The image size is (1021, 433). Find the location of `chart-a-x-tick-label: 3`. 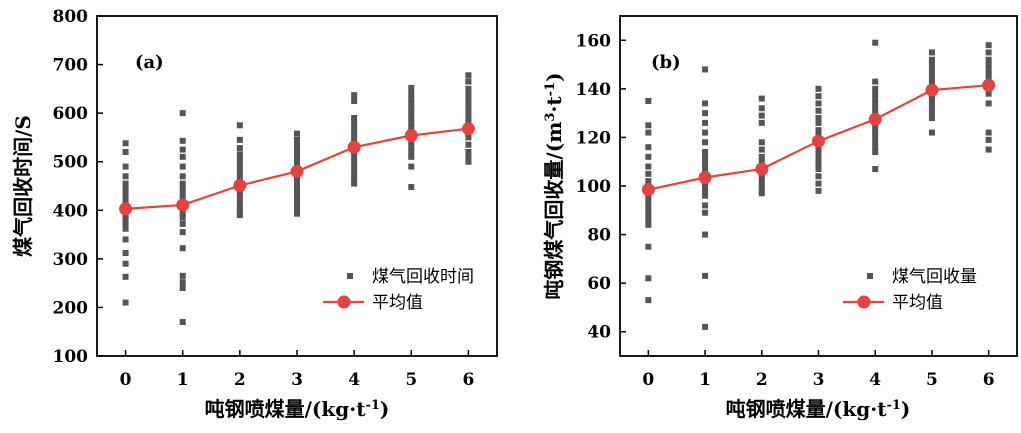

chart-a-x-tick-label: 3 is located at coordinates (297, 380).